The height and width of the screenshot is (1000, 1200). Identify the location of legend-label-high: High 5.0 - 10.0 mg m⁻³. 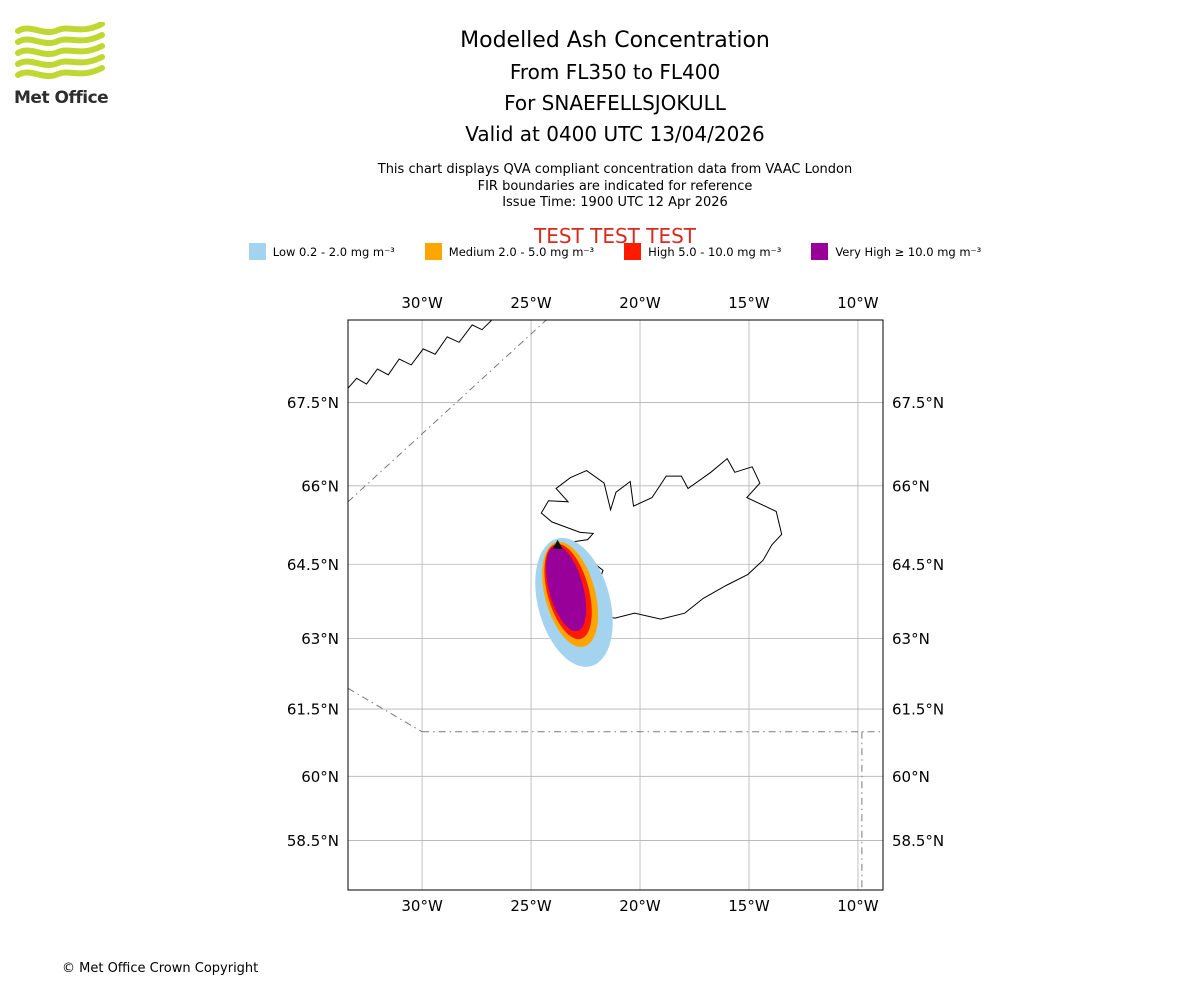
(715, 251).